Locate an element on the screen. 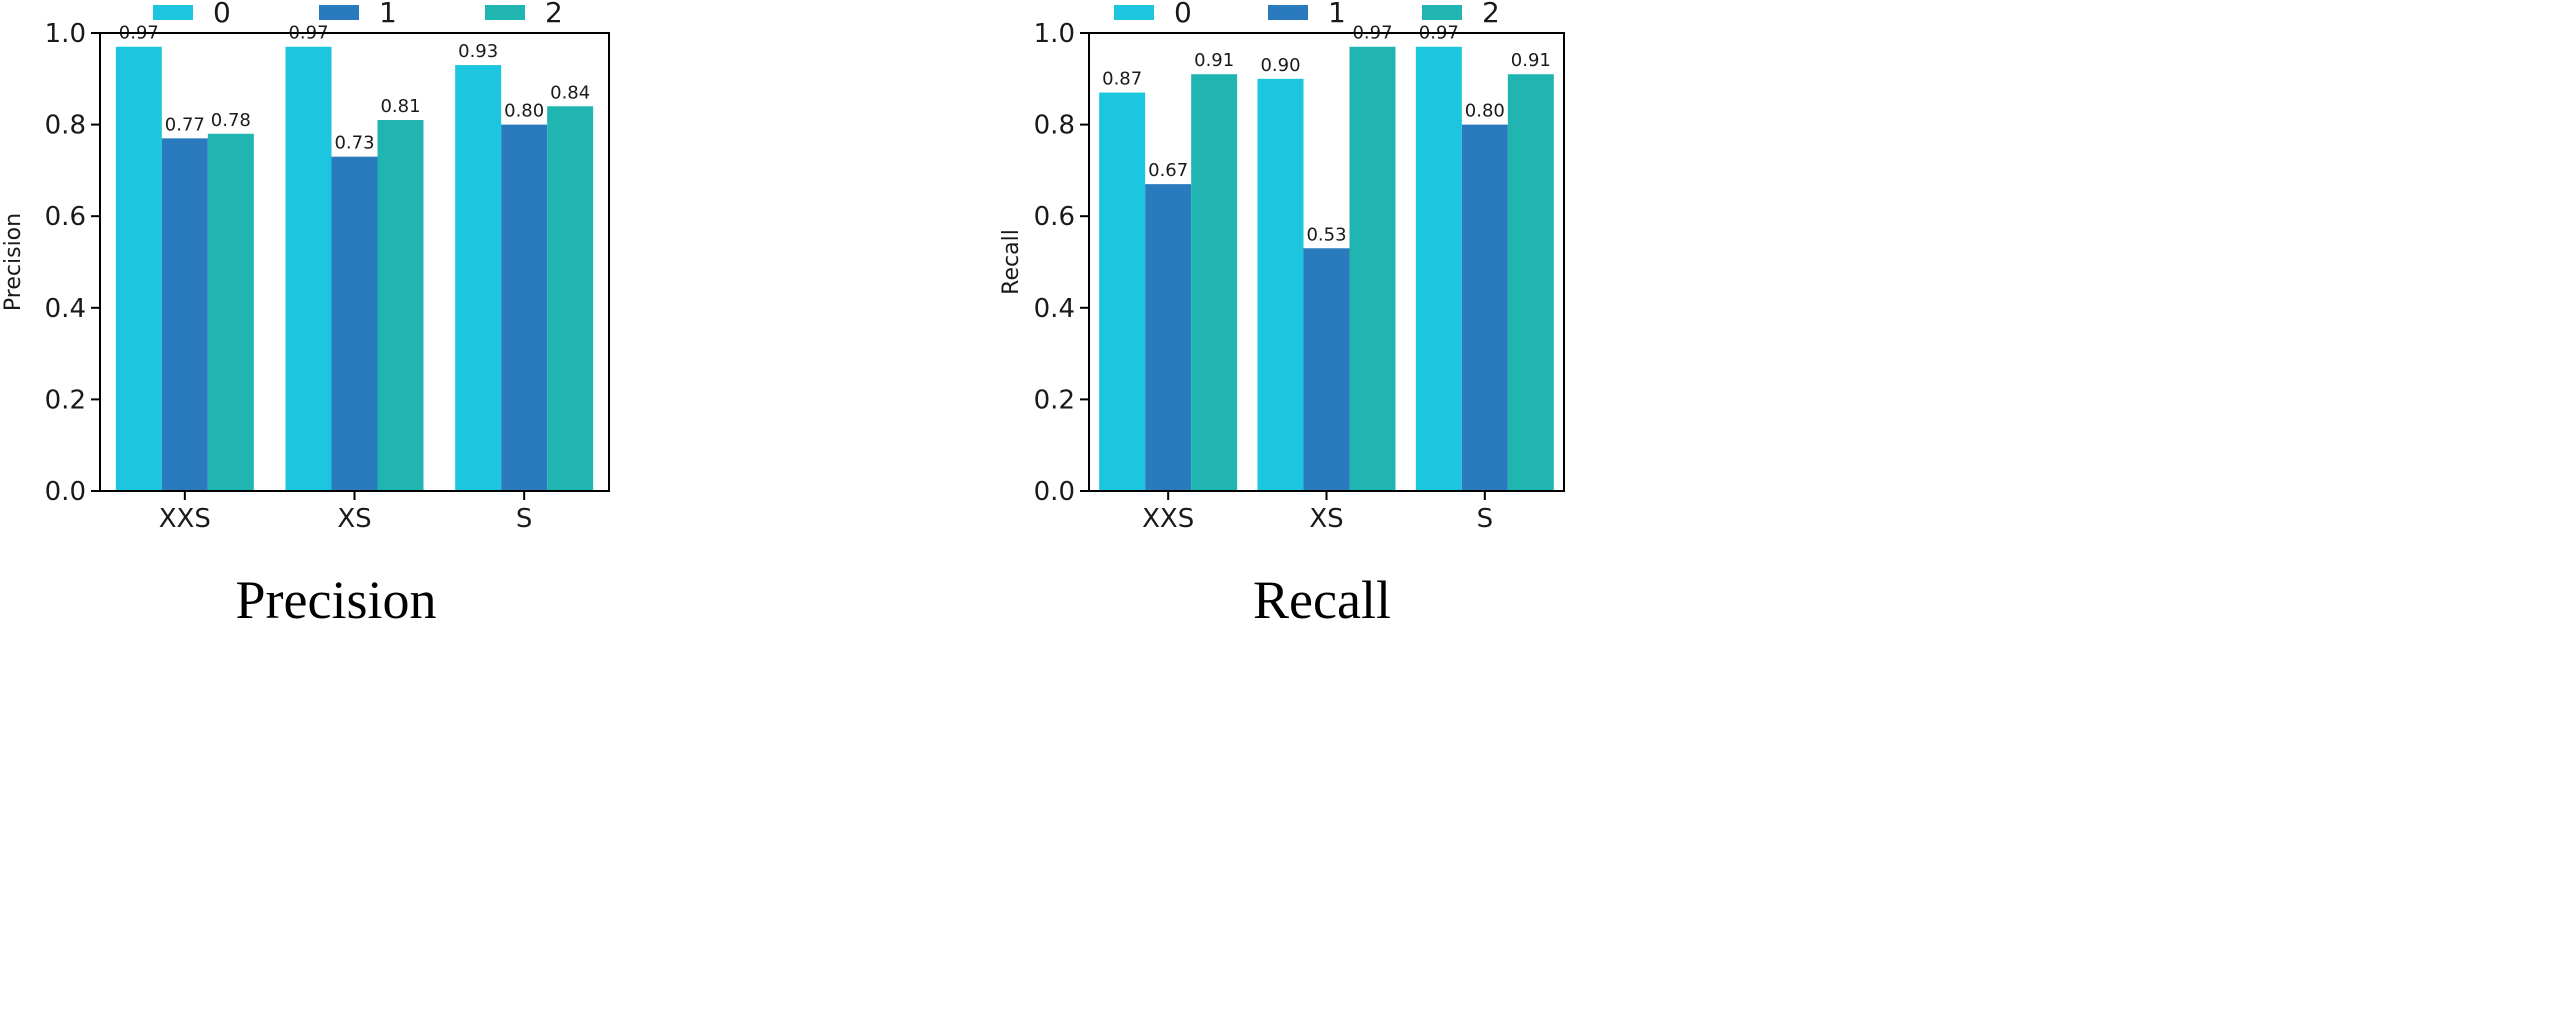 This screenshot has width=2576, height=1036. chart-caption: Recall is located at coordinates (1322, 600).